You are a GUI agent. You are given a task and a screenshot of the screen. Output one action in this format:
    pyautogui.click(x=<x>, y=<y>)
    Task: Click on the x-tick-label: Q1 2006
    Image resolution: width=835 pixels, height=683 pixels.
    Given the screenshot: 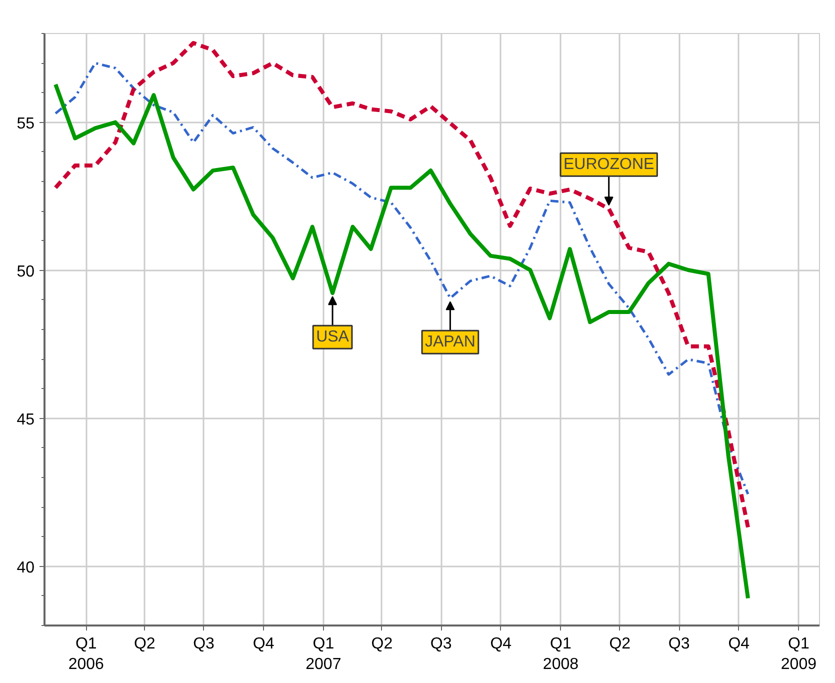 What is the action you would take?
    pyautogui.click(x=86, y=654)
    